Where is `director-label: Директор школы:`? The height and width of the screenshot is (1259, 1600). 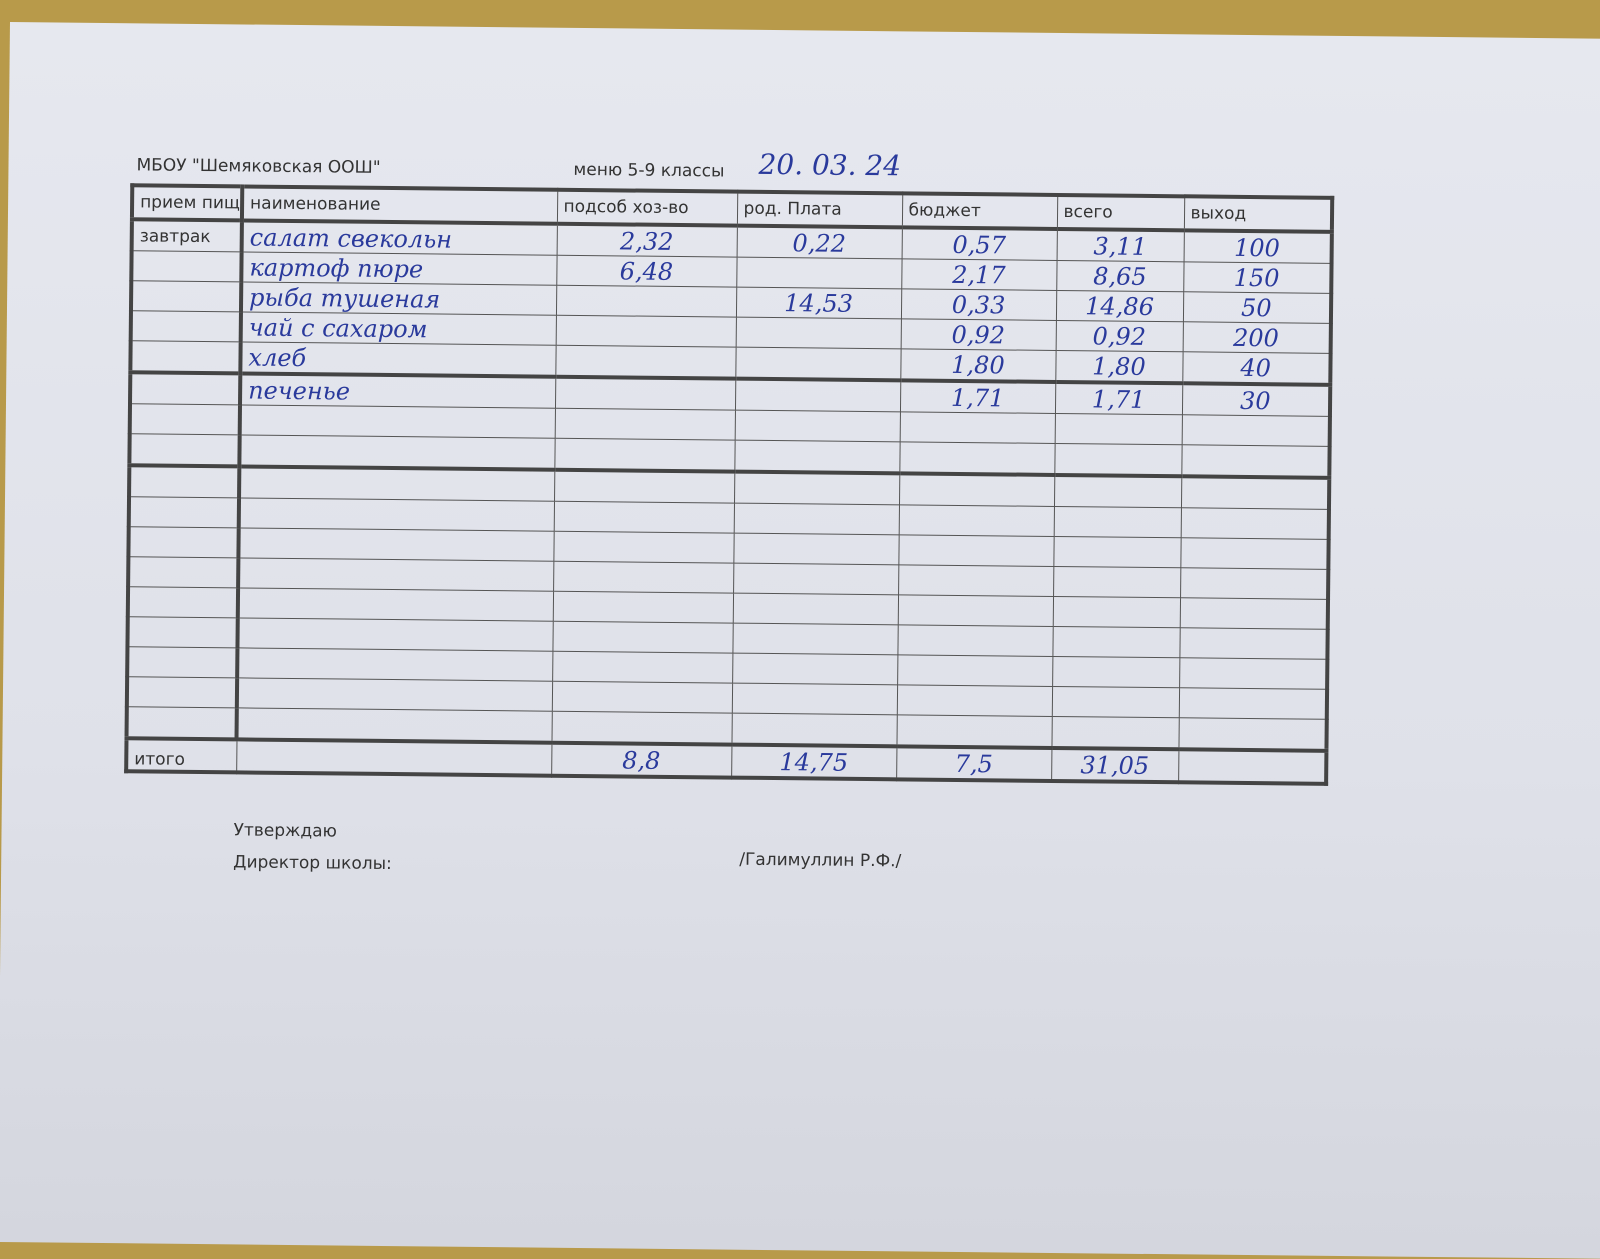 director-label: Директор школы: is located at coordinates (312, 863).